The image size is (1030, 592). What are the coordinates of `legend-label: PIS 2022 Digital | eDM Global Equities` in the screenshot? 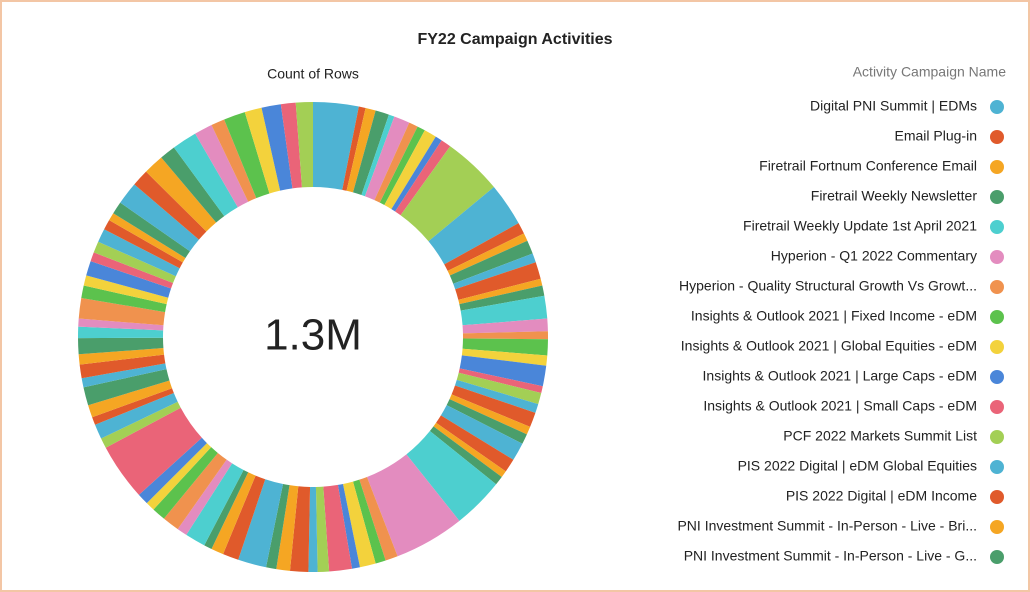 It's located at (857, 466).